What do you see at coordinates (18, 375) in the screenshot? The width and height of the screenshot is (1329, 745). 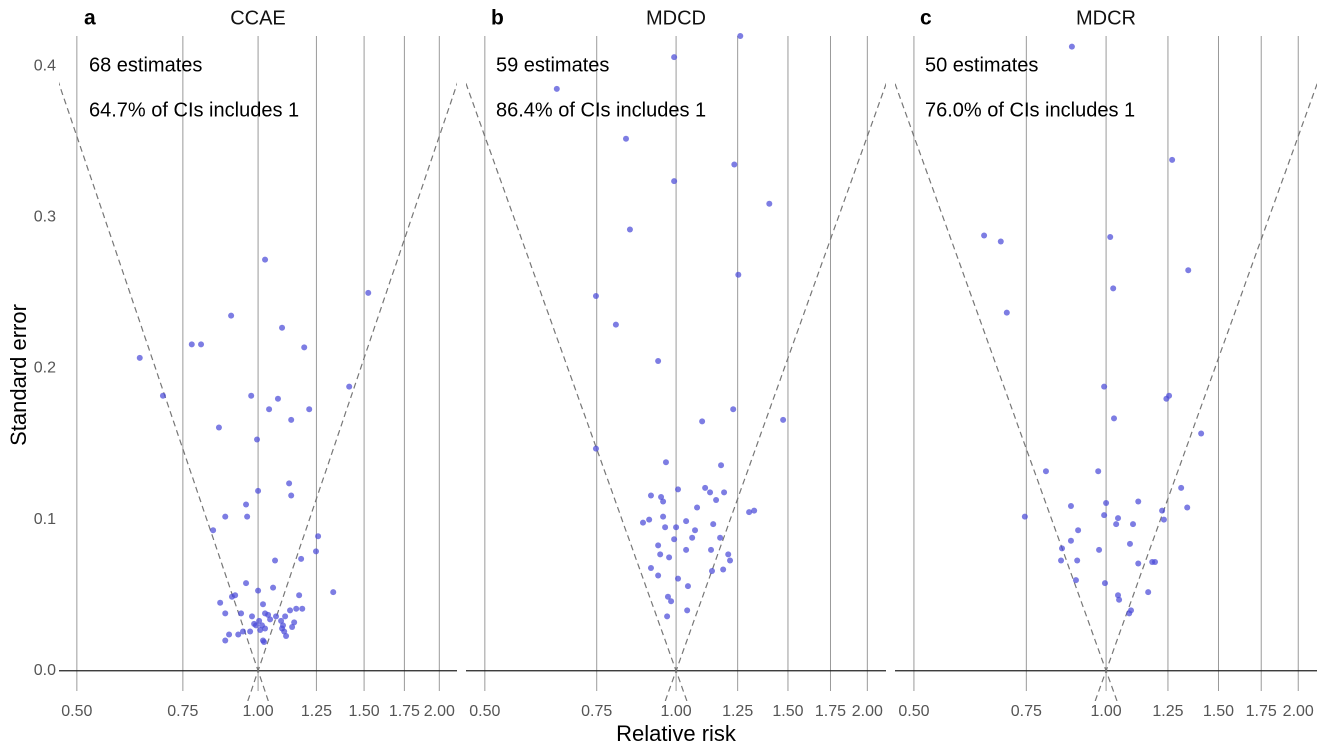 I see `y-axis-title: Standard error` at bounding box center [18, 375].